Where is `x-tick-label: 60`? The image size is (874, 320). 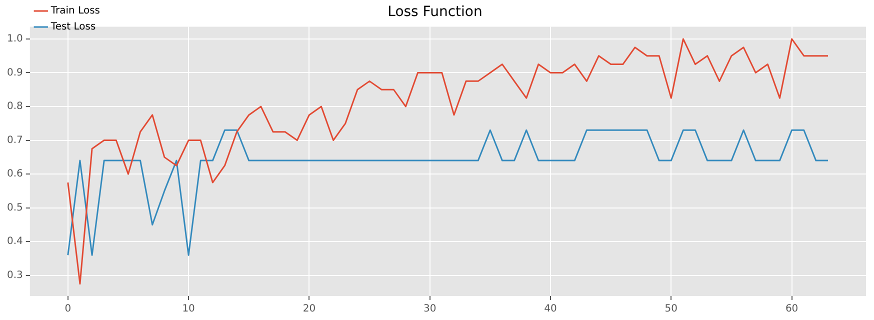 x-tick-label: 60 is located at coordinates (791, 309).